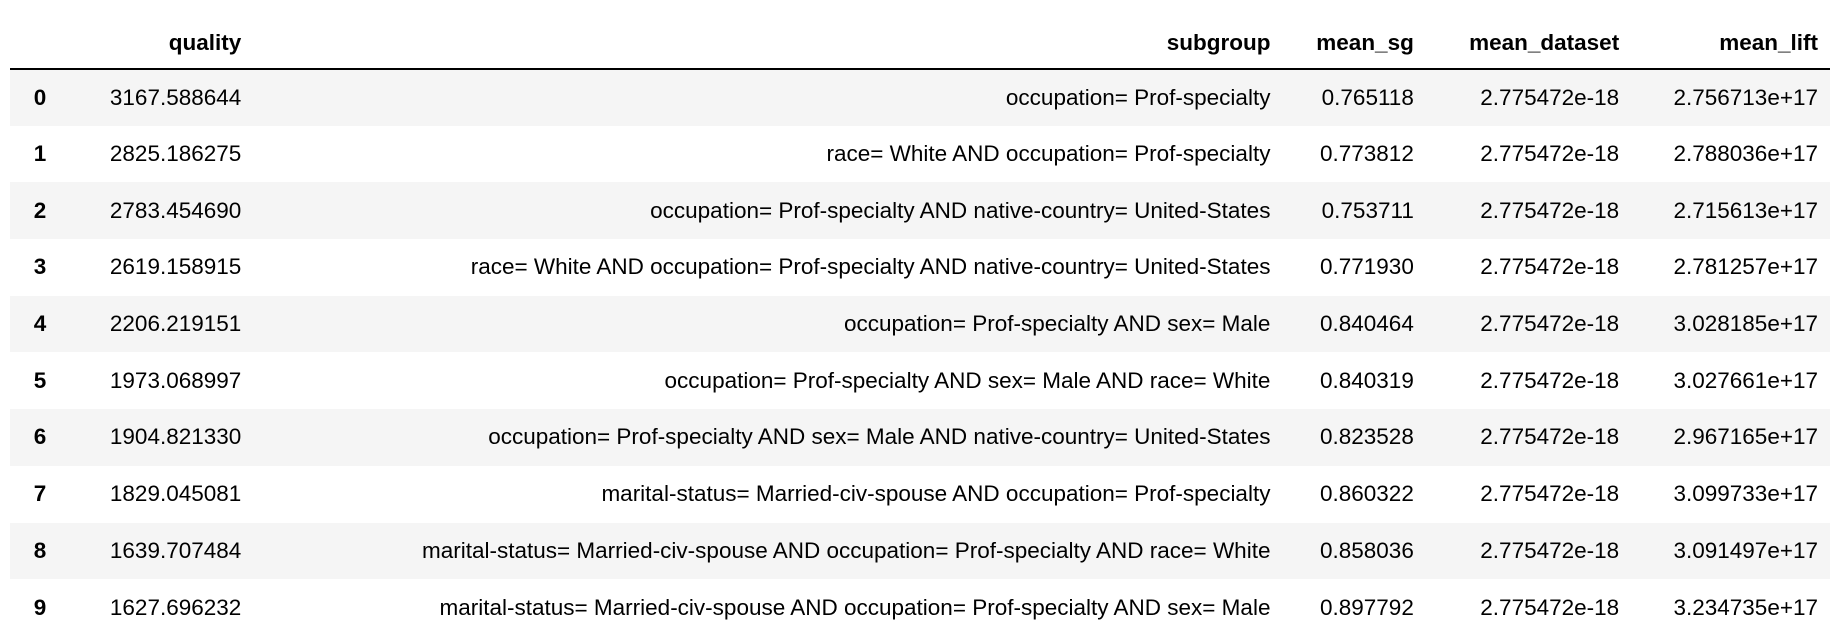 Image resolution: width=1834 pixels, height=640 pixels. I want to click on row-index: 4, so click(40, 324).